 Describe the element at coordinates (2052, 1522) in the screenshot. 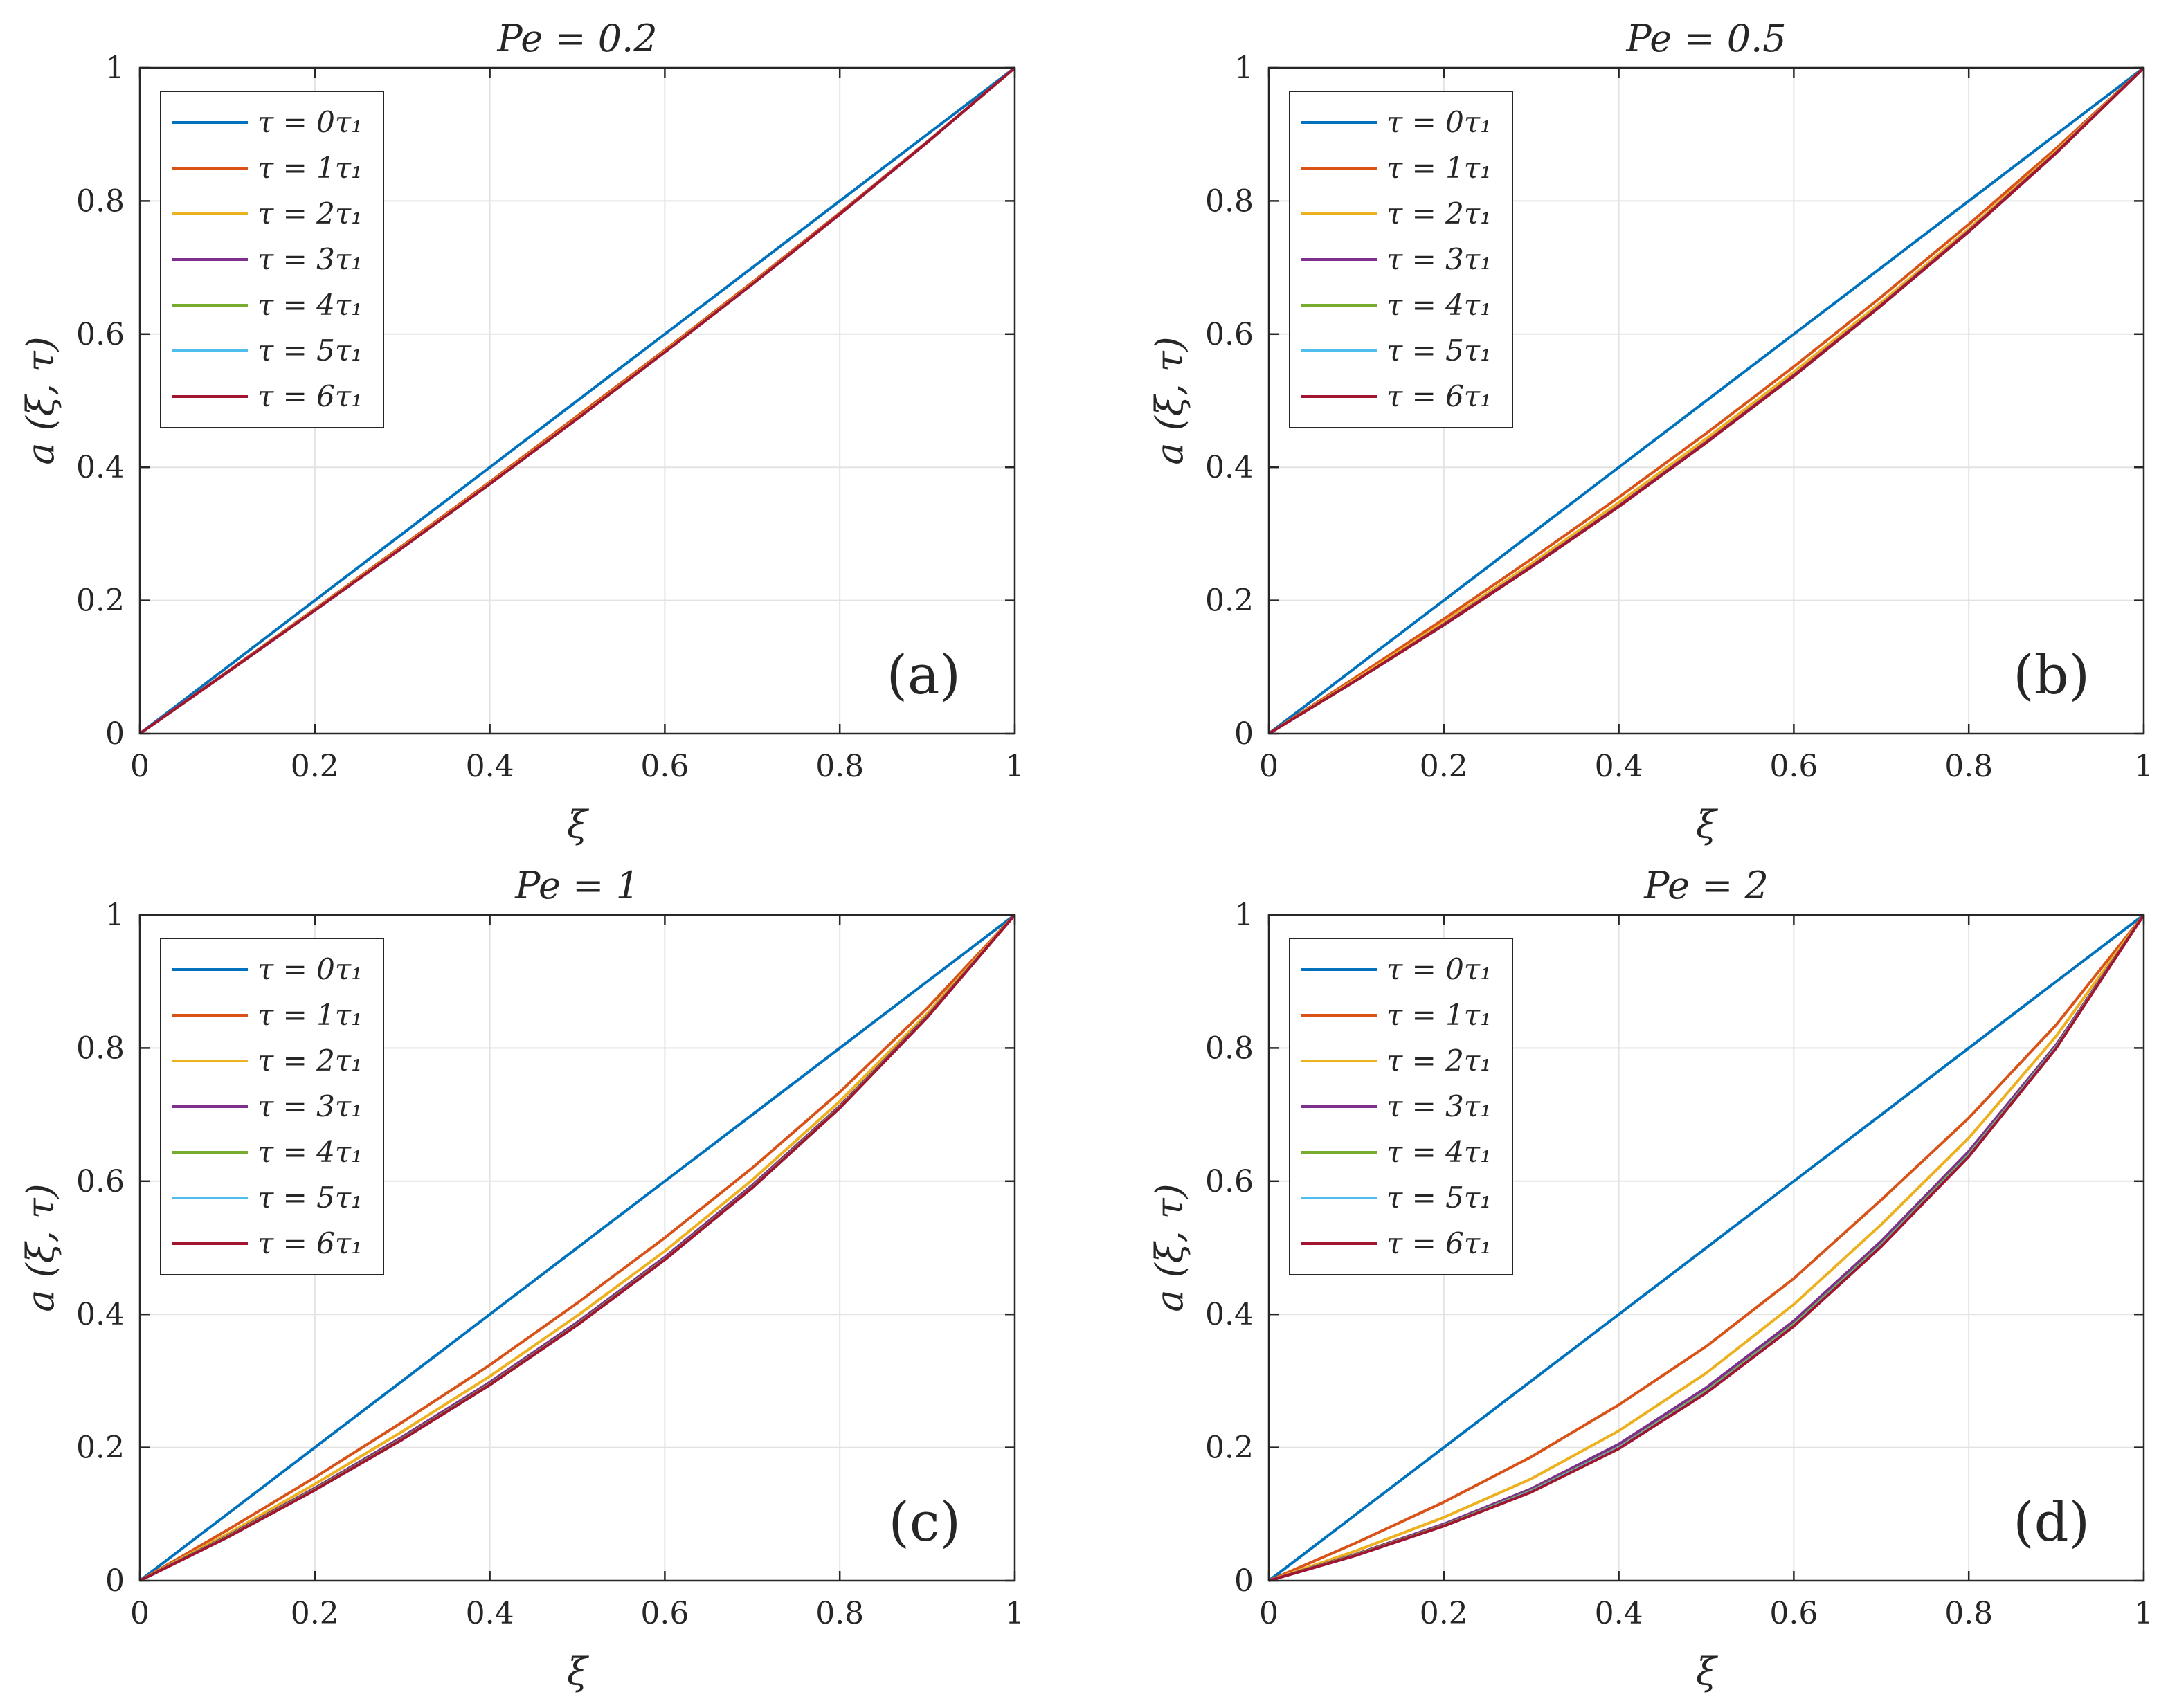

I see `panel-label: (d)` at that location.